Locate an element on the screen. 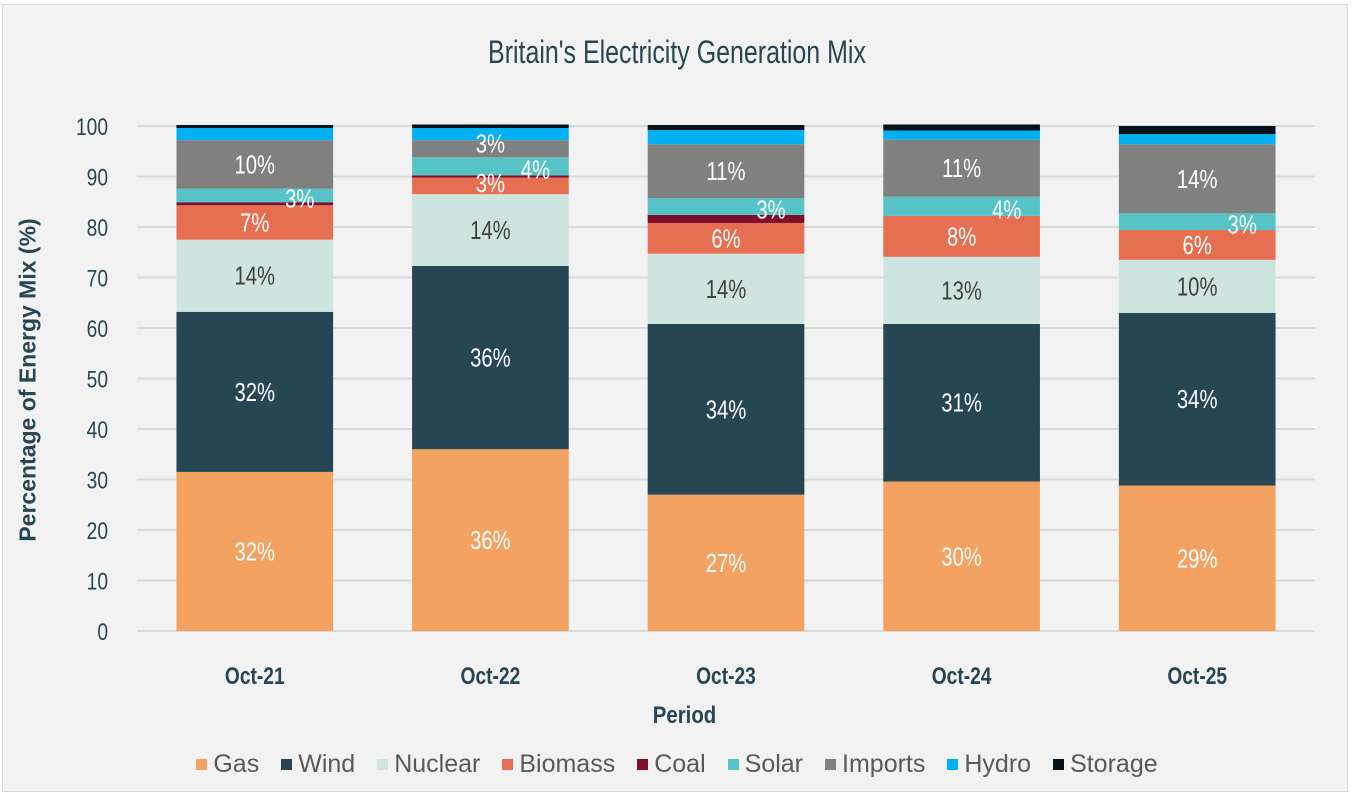  y-tick-label: 80 is located at coordinates (97, 228).